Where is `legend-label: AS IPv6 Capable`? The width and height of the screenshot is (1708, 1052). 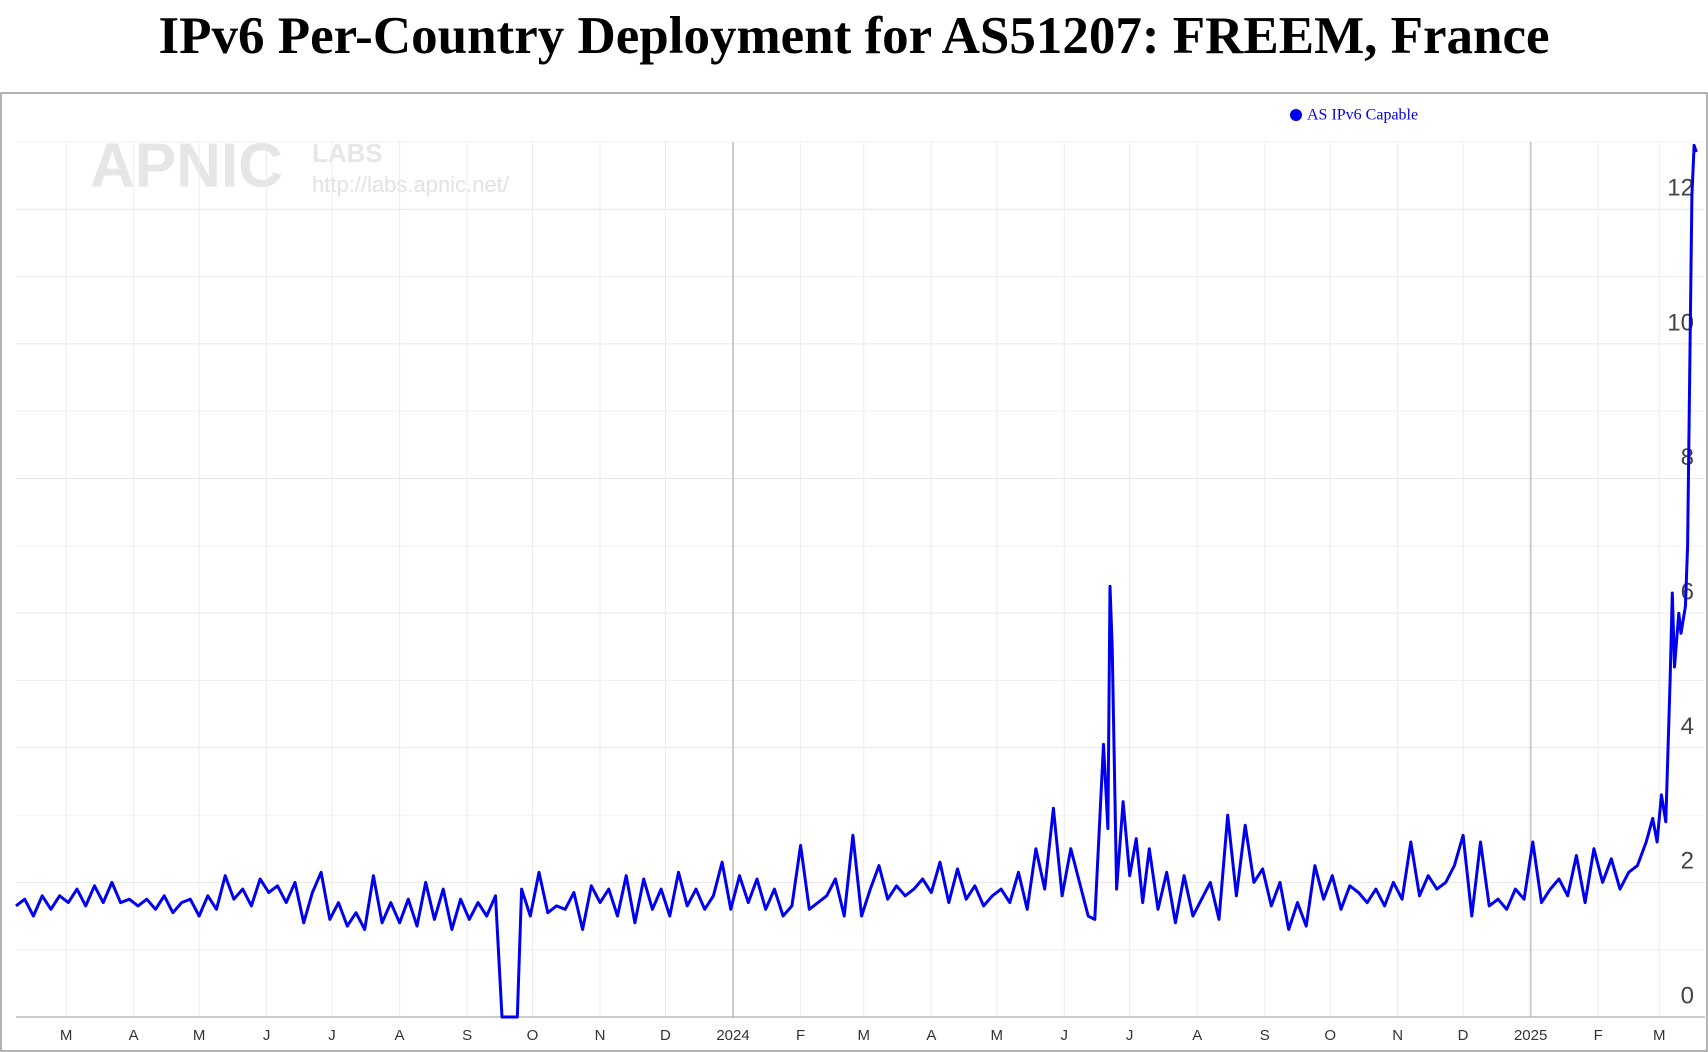 legend-label: AS IPv6 Capable is located at coordinates (1362, 115).